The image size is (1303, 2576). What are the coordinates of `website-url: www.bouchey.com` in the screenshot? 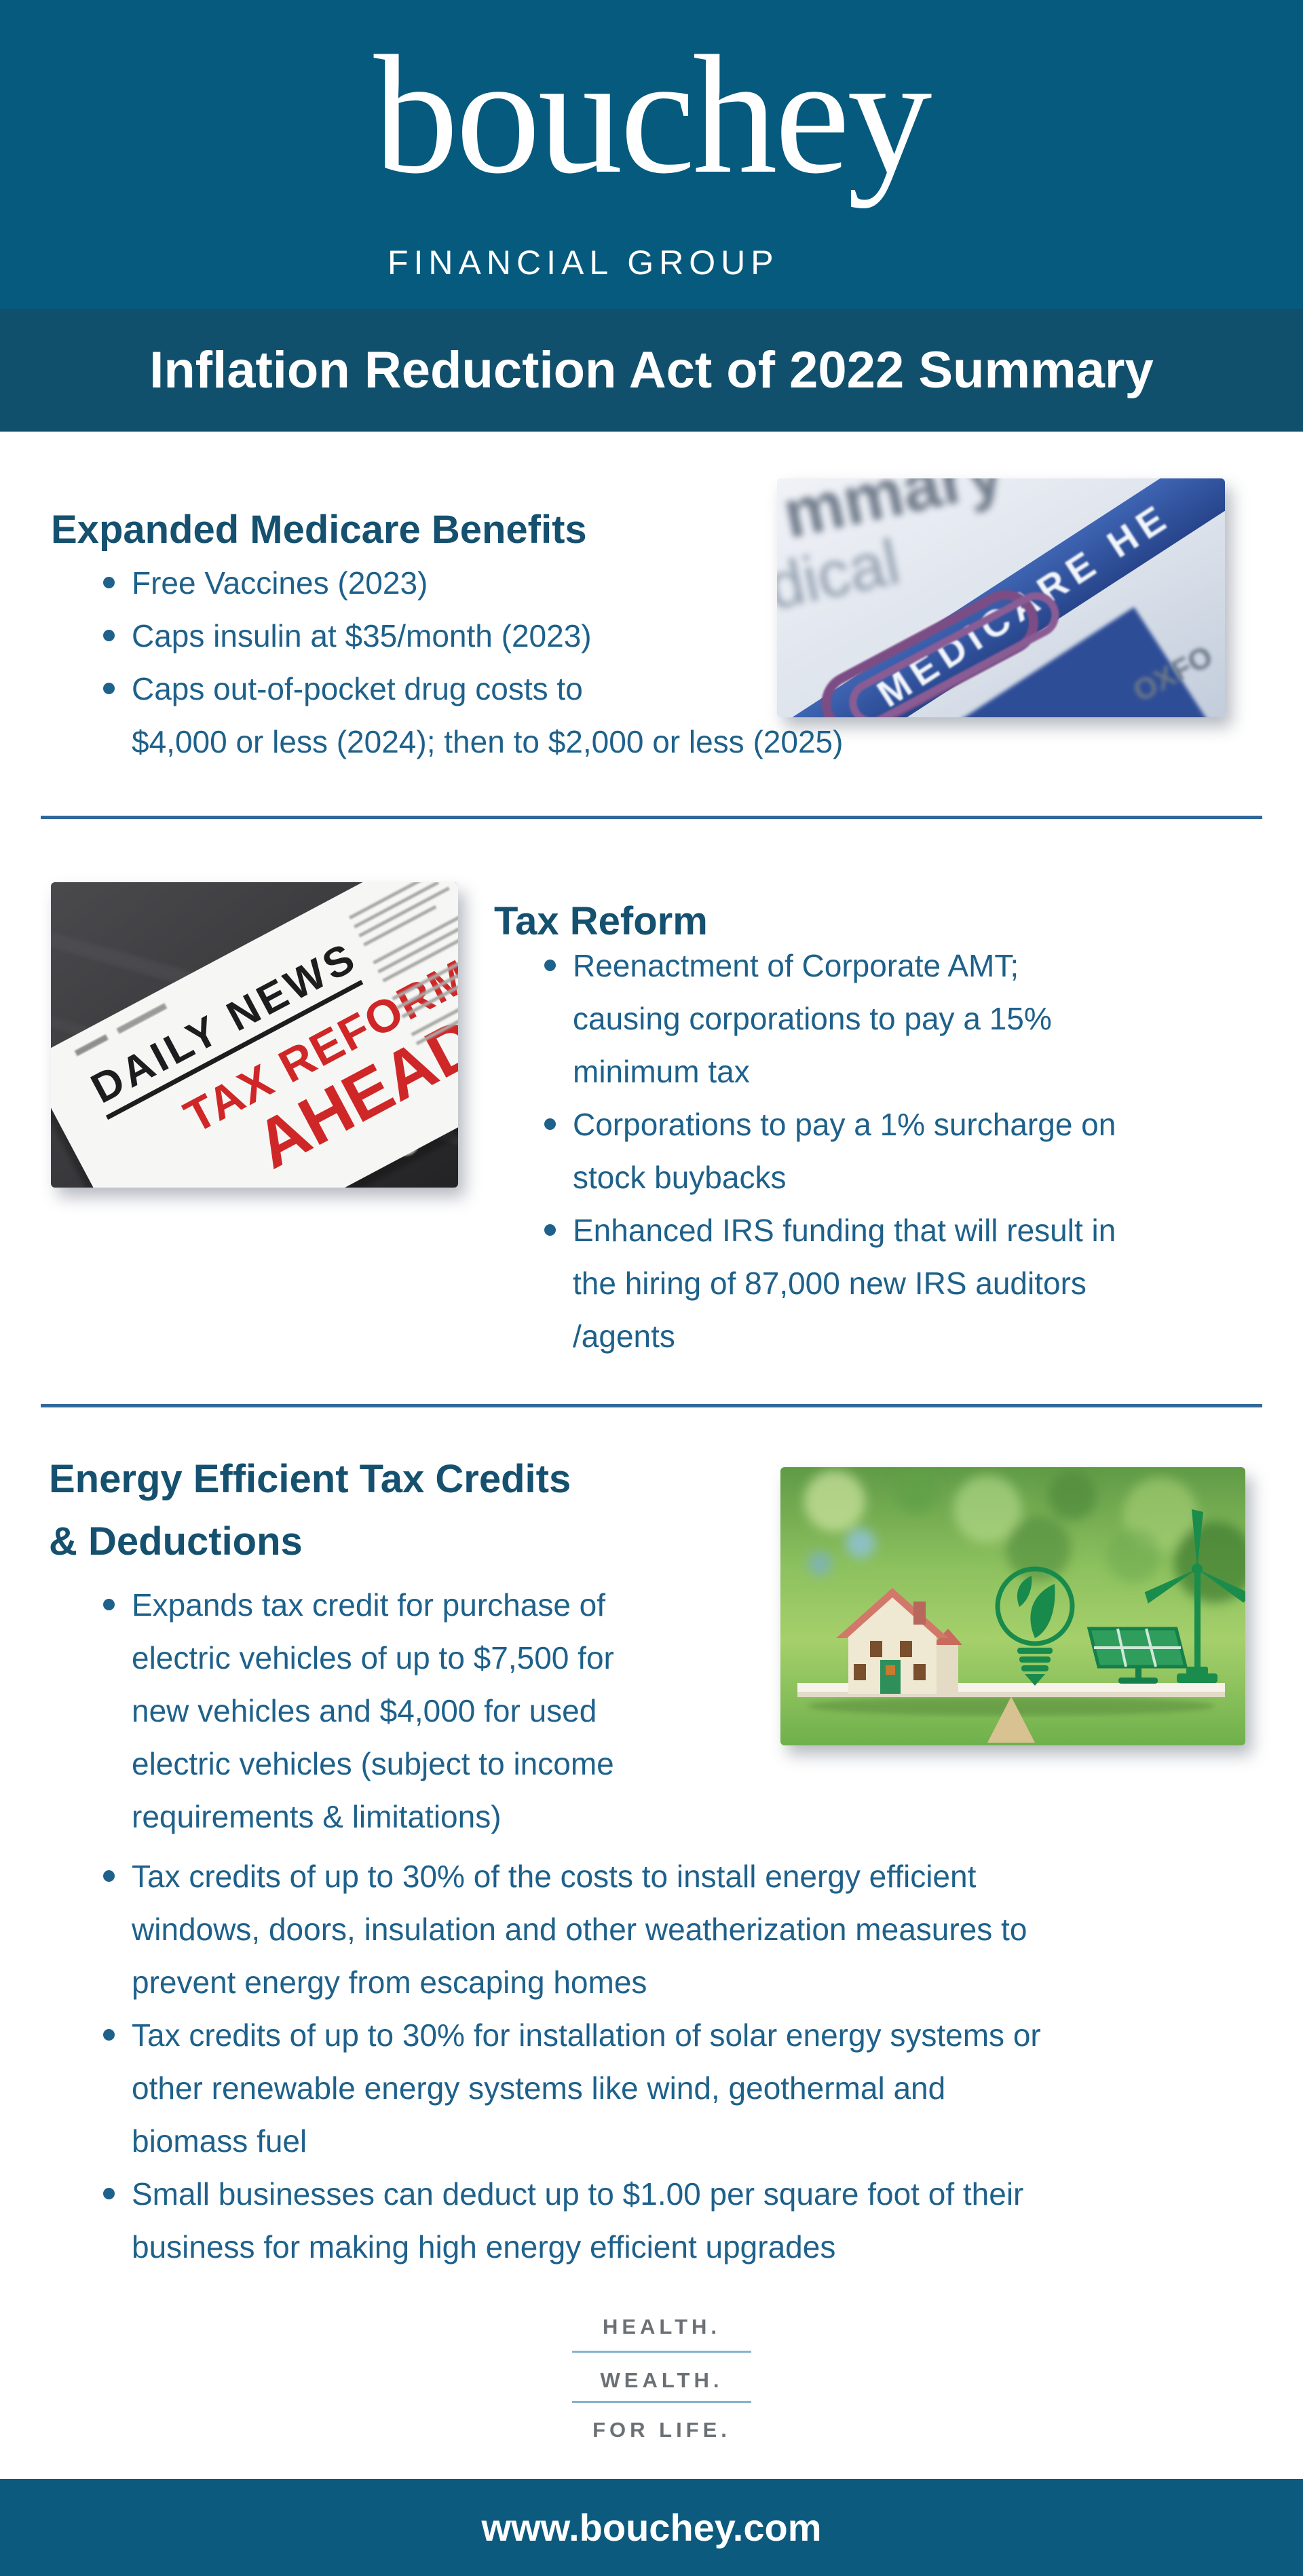 It's located at (651, 2527).